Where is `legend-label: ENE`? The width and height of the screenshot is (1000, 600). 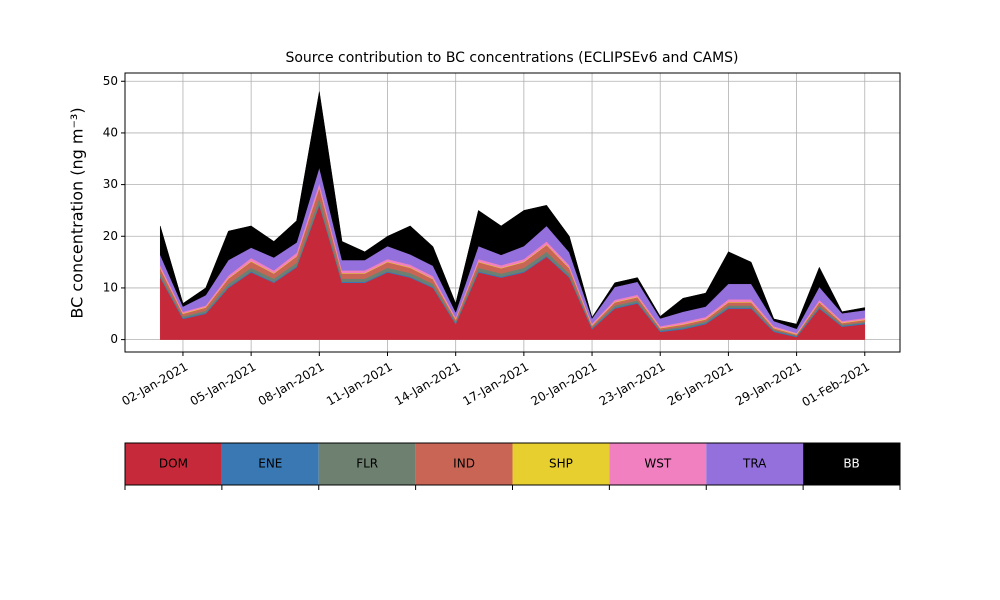 legend-label: ENE is located at coordinates (270, 464).